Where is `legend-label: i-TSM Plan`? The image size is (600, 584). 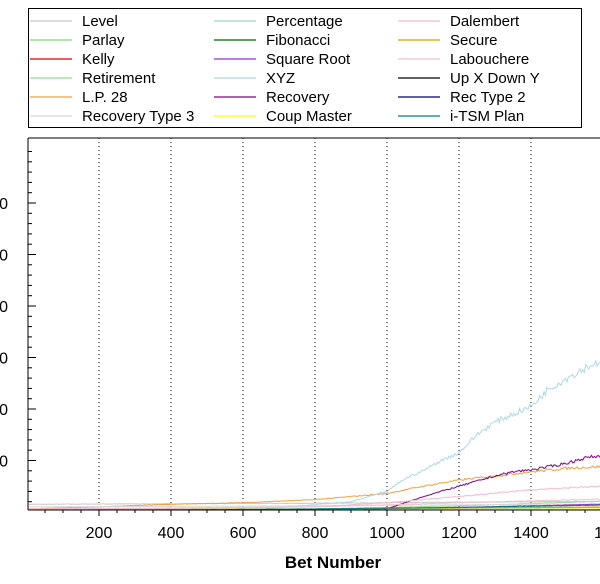
legend-label: i-TSM Plan is located at coordinates (487, 116).